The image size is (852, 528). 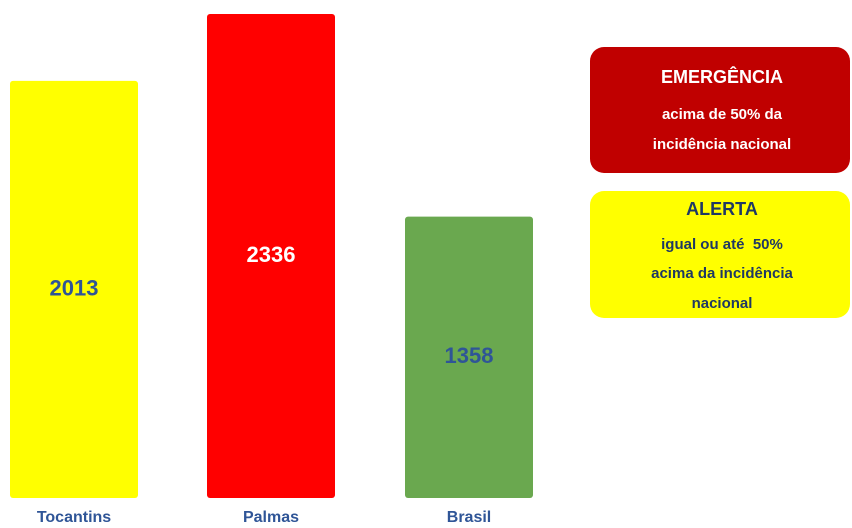 I want to click on value-label: 2013, so click(x=74, y=287).